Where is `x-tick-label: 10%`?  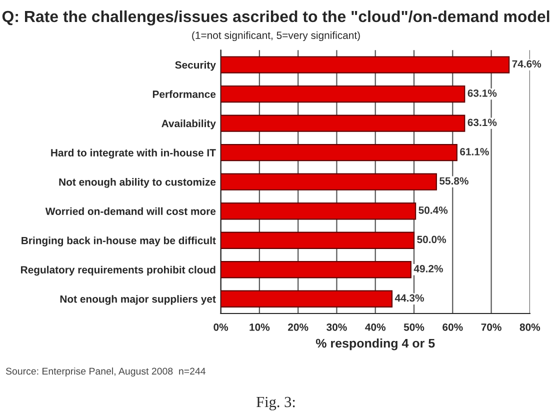
x-tick-label: 10% is located at coordinates (260, 327).